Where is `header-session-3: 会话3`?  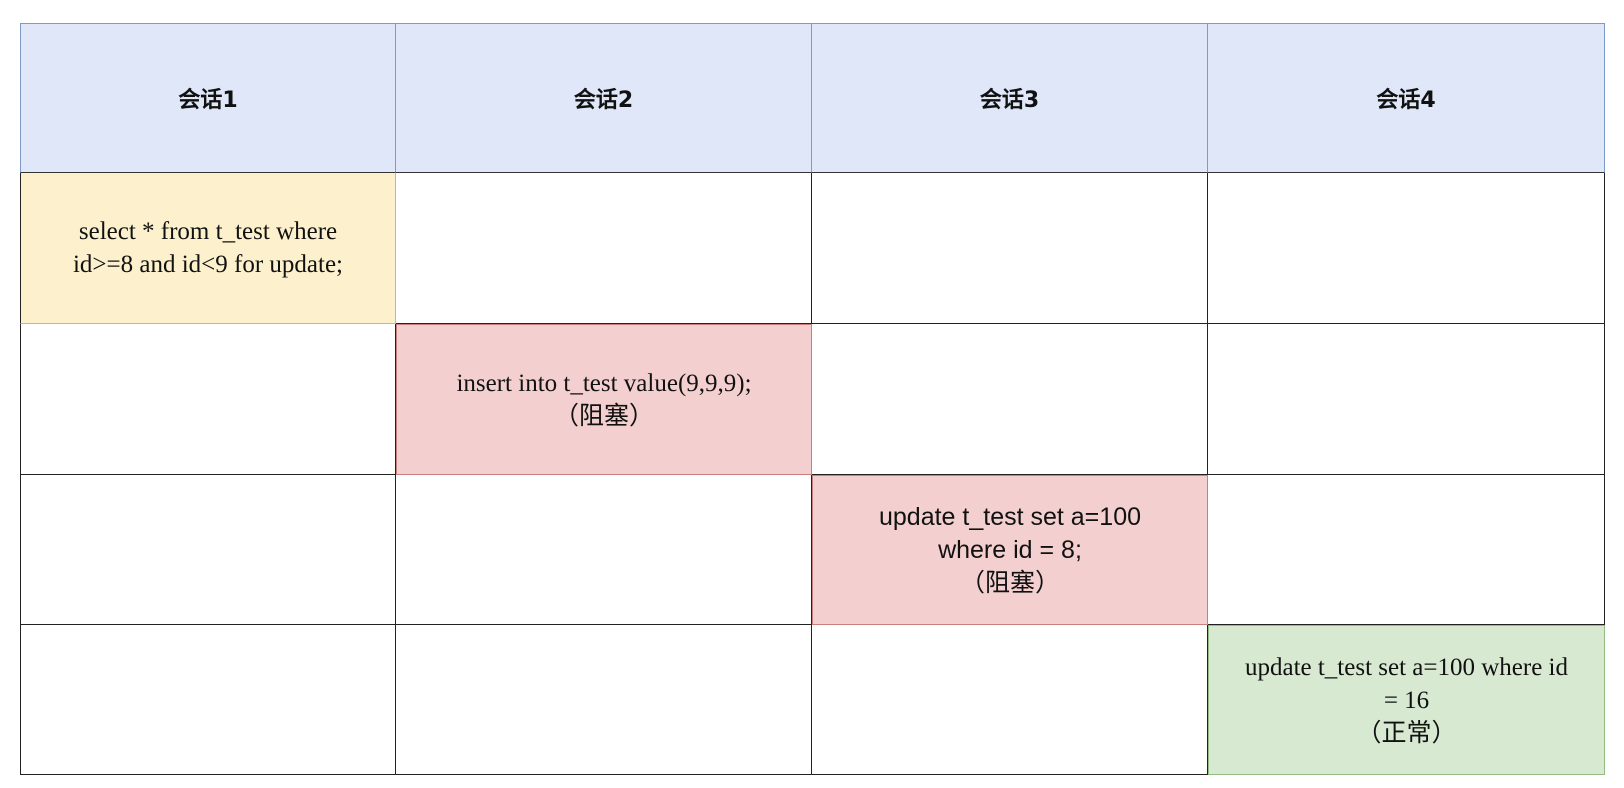 header-session-3: 会话3 is located at coordinates (1010, 98).